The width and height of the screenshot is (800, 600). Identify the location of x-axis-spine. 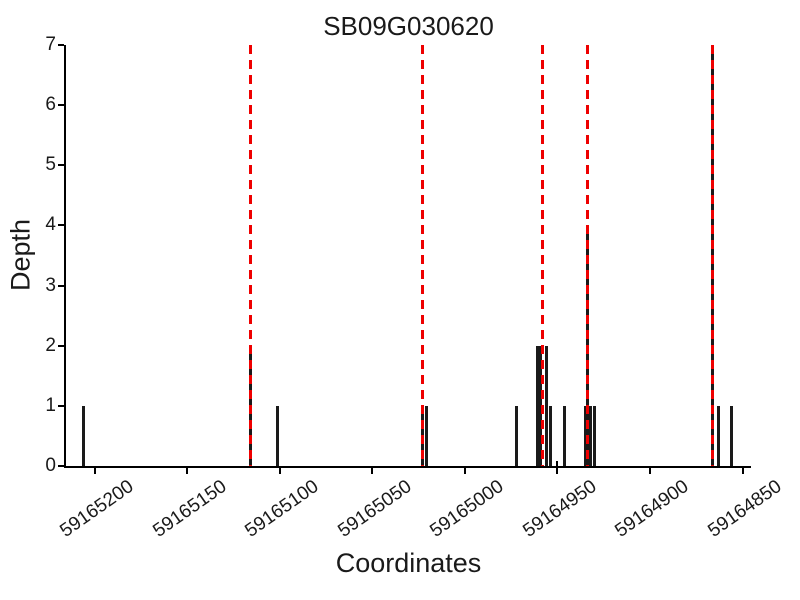
(407, 467).